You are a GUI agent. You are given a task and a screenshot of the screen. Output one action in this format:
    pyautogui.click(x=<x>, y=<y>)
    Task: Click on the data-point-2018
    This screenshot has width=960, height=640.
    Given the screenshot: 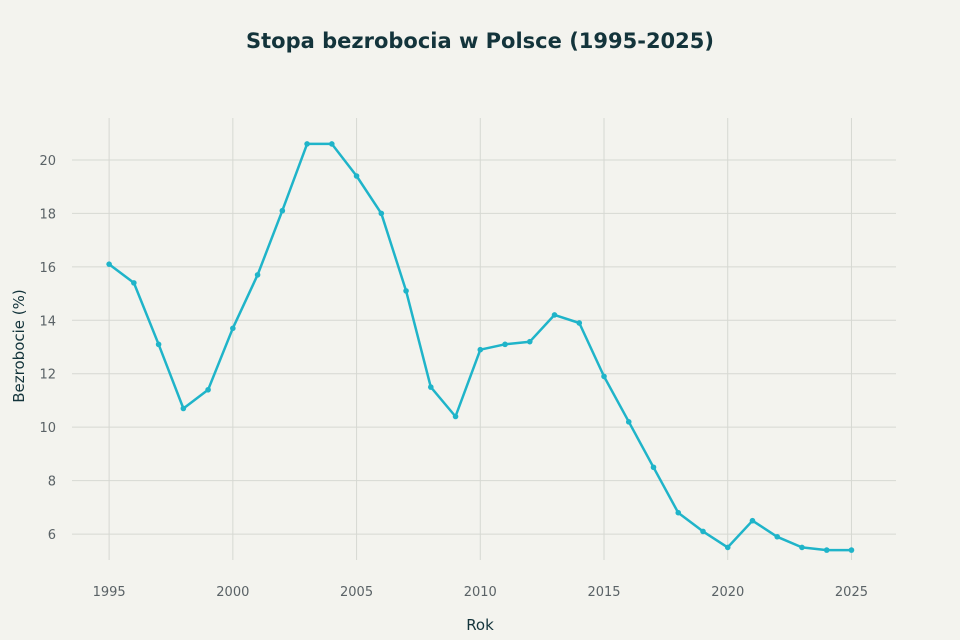 What is the action you would take?
    pyautogui.click(x=678, y=512)
    